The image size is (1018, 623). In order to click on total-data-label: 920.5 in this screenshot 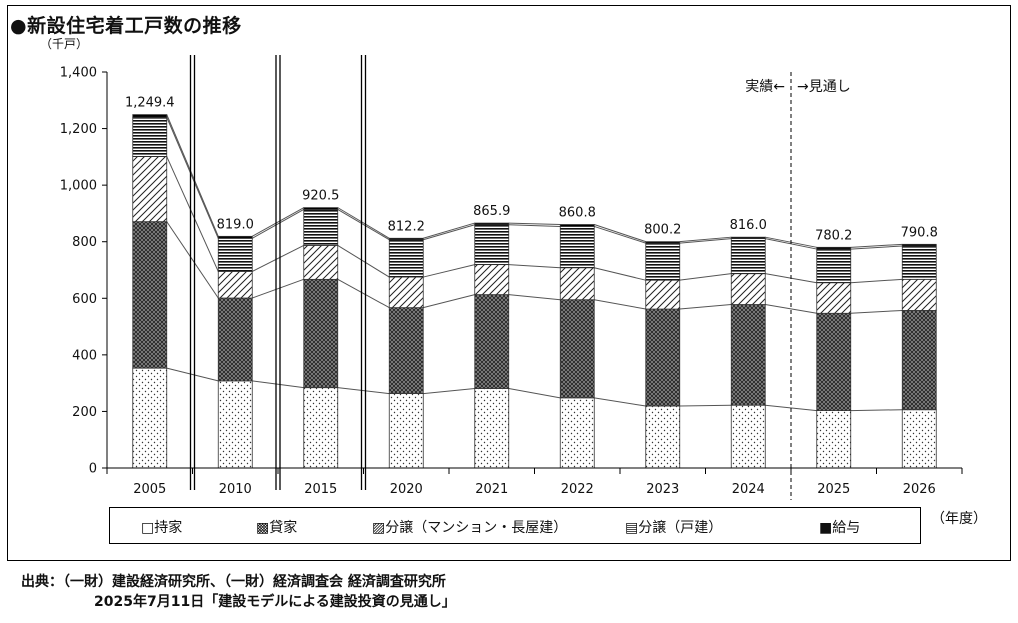, I will do `click(320, 196)`.